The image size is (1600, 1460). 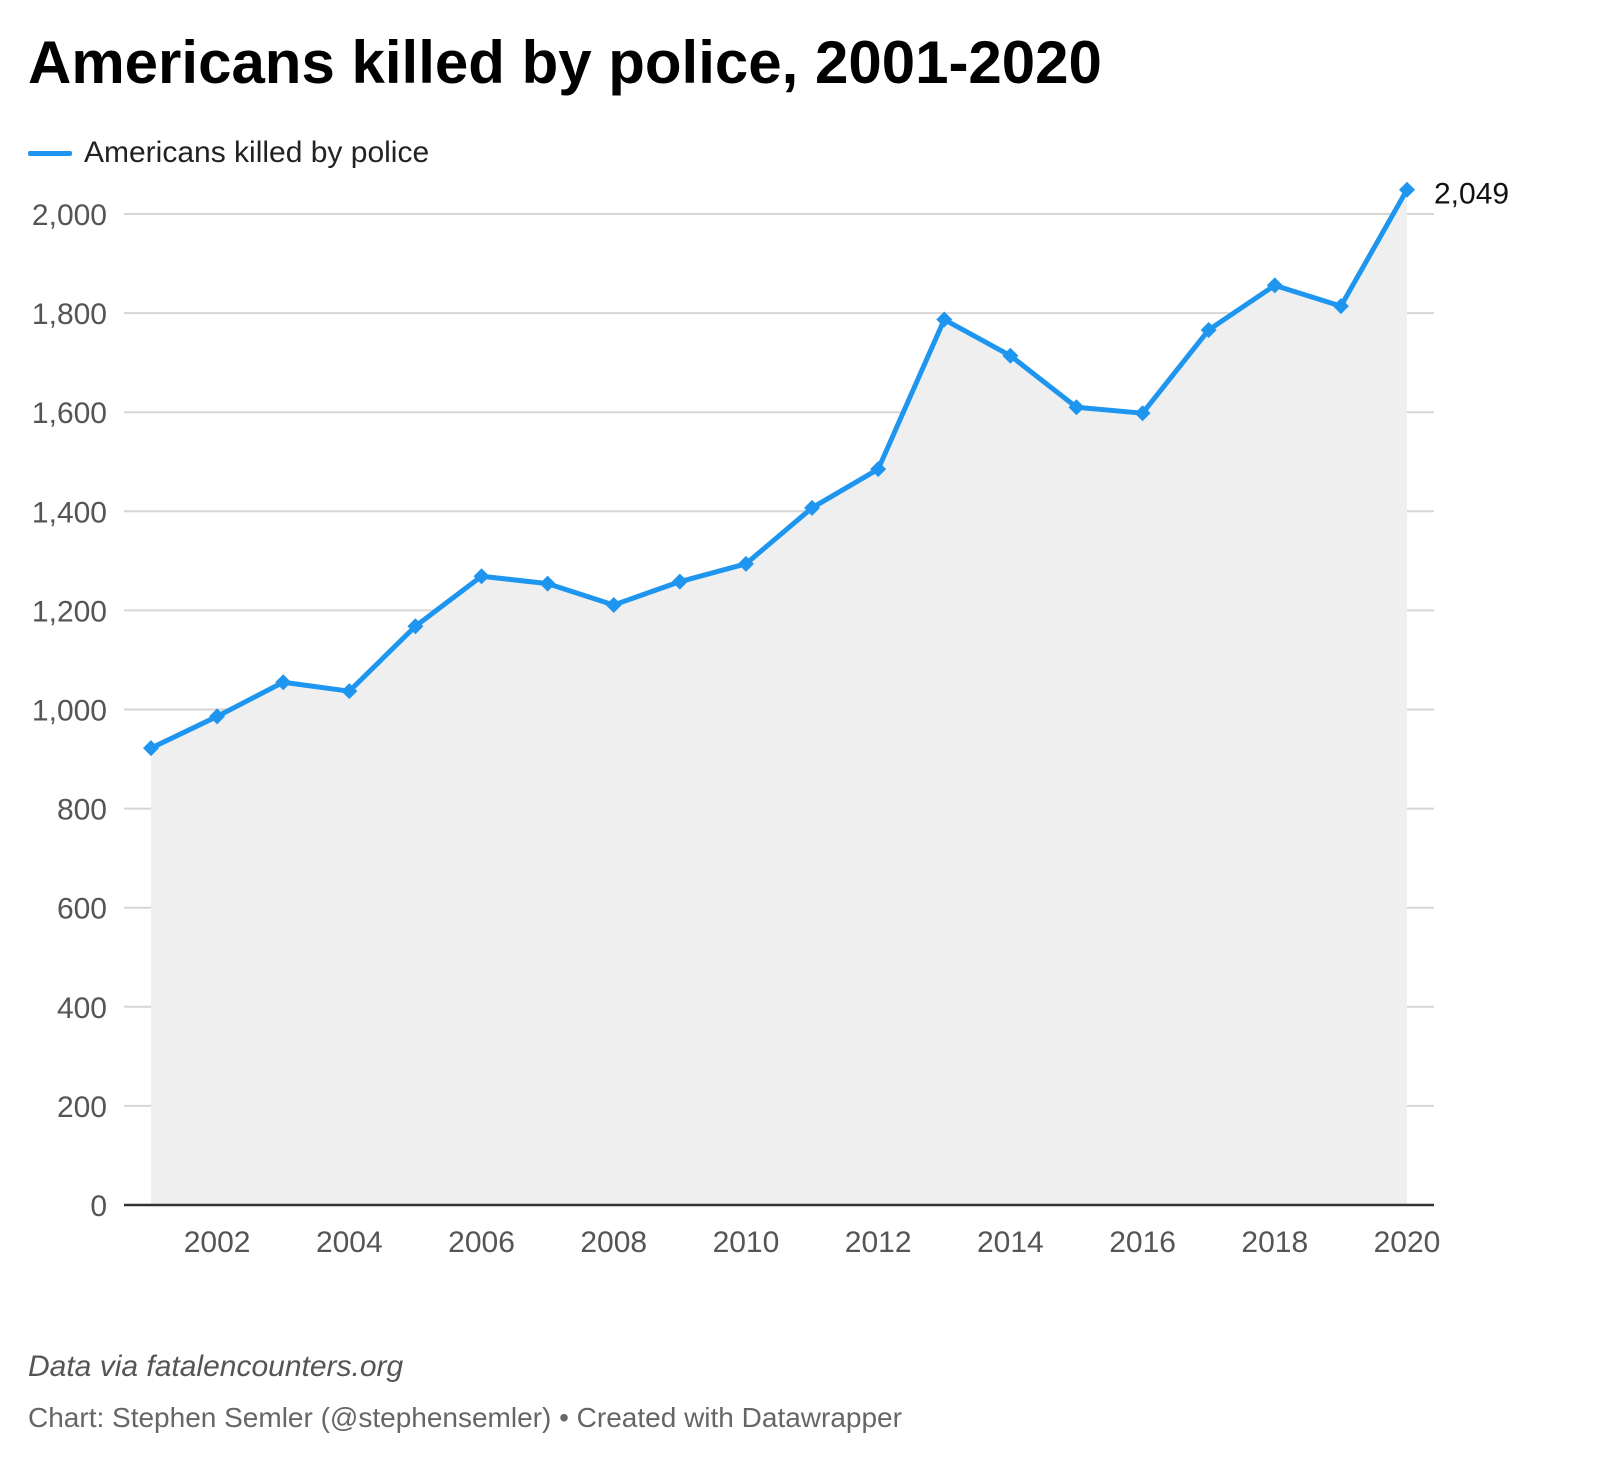 What do you see at coordinates (69, 711) in the screenshot?
I see `y-tick-label: 1,000` at bounding box center [69, 711].